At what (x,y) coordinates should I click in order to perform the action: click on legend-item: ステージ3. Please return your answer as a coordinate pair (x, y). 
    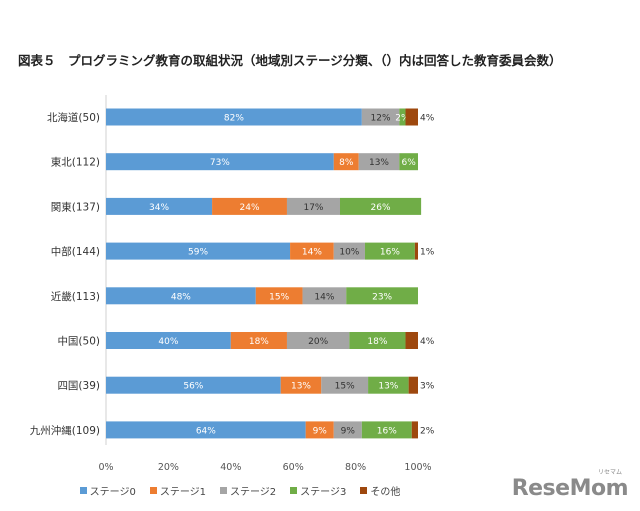
    Looking at the image, I should click on (318, 490).